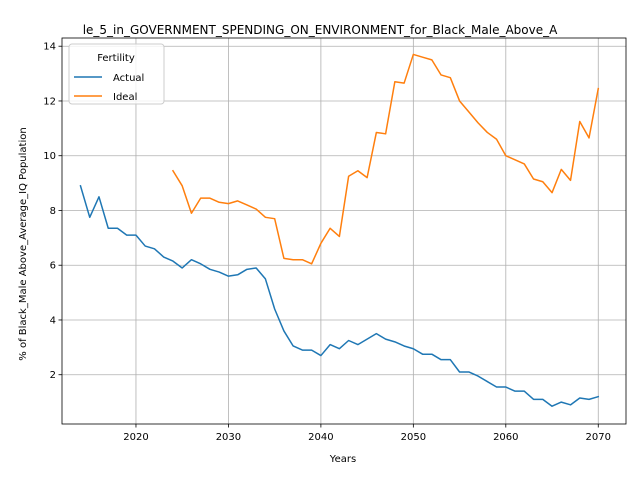 Image resolution: width=640 pixels, height=480 pixels. I want to click on y-tick-label: 8, so click(53, 211).